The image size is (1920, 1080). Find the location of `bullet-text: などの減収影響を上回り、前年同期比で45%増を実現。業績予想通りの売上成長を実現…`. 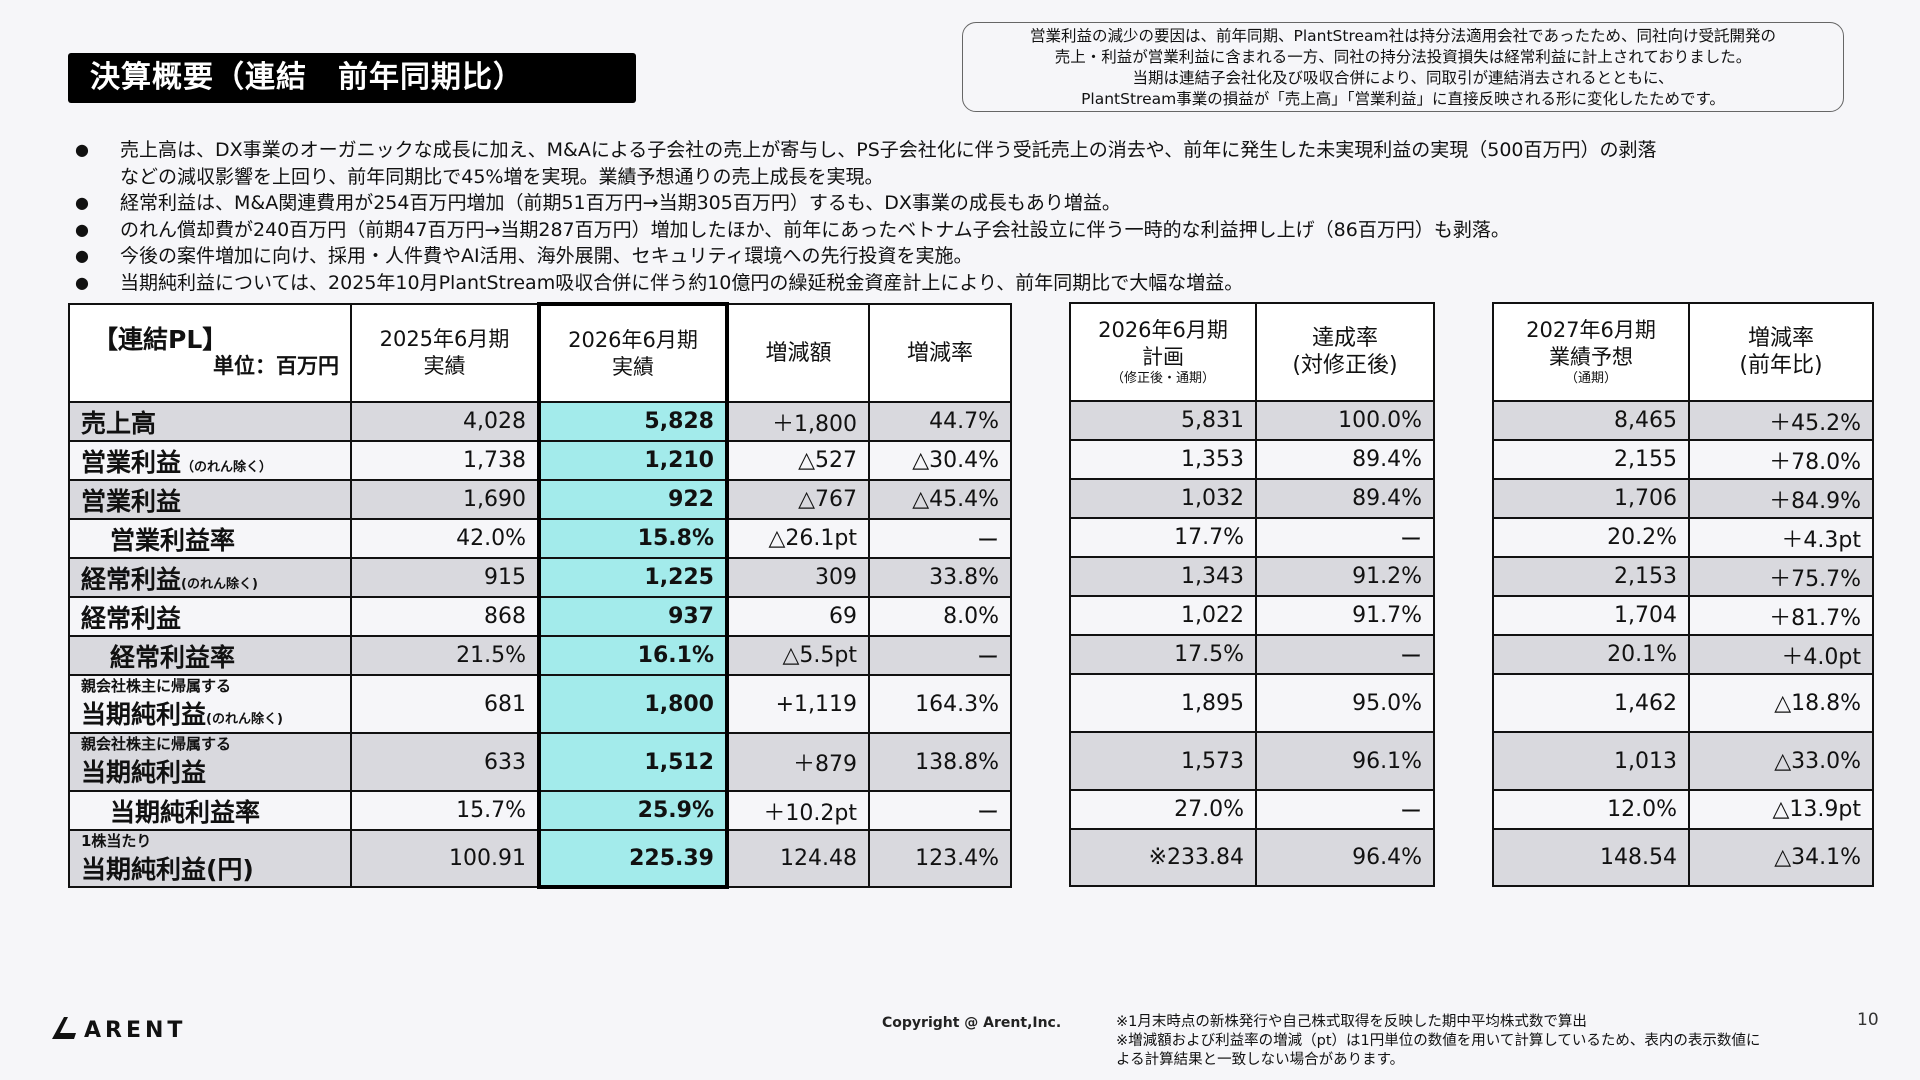

bullet-text: などの減収影響を上回り、前年同期比で45%増を実現。業績予想通りの売上成長を実現… is located at coordinates (502, 176).